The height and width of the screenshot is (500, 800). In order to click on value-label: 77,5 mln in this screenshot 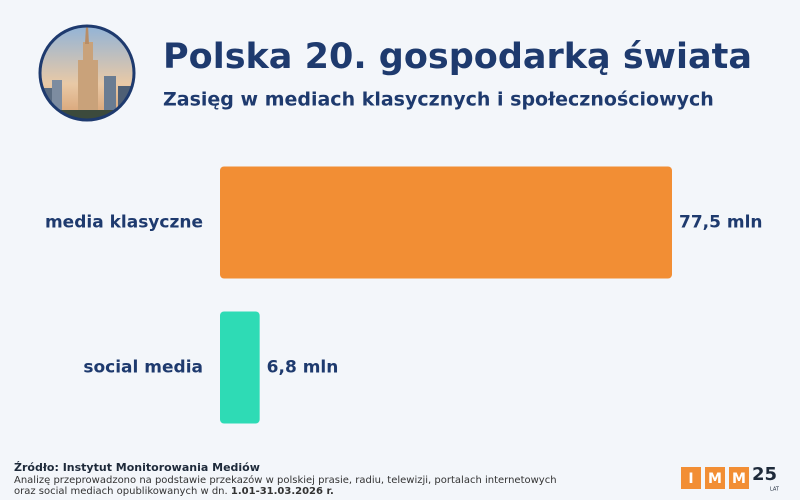, I will do `click(721, 223)`.